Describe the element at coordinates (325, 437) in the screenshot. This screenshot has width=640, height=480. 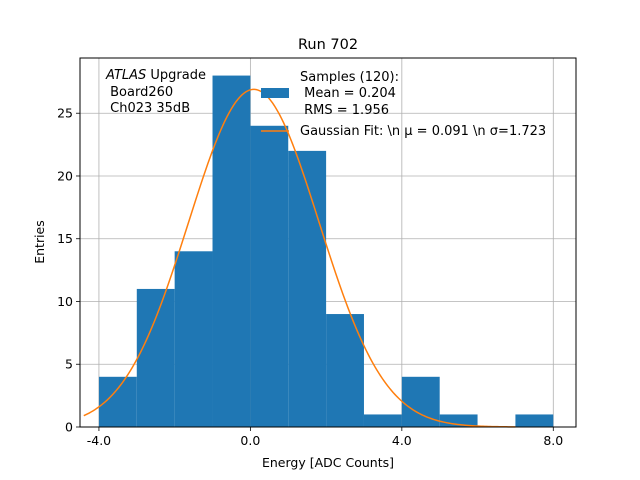
I see `x-axis-ticks: -4.0 0.0 4.0 8.0` at that location.